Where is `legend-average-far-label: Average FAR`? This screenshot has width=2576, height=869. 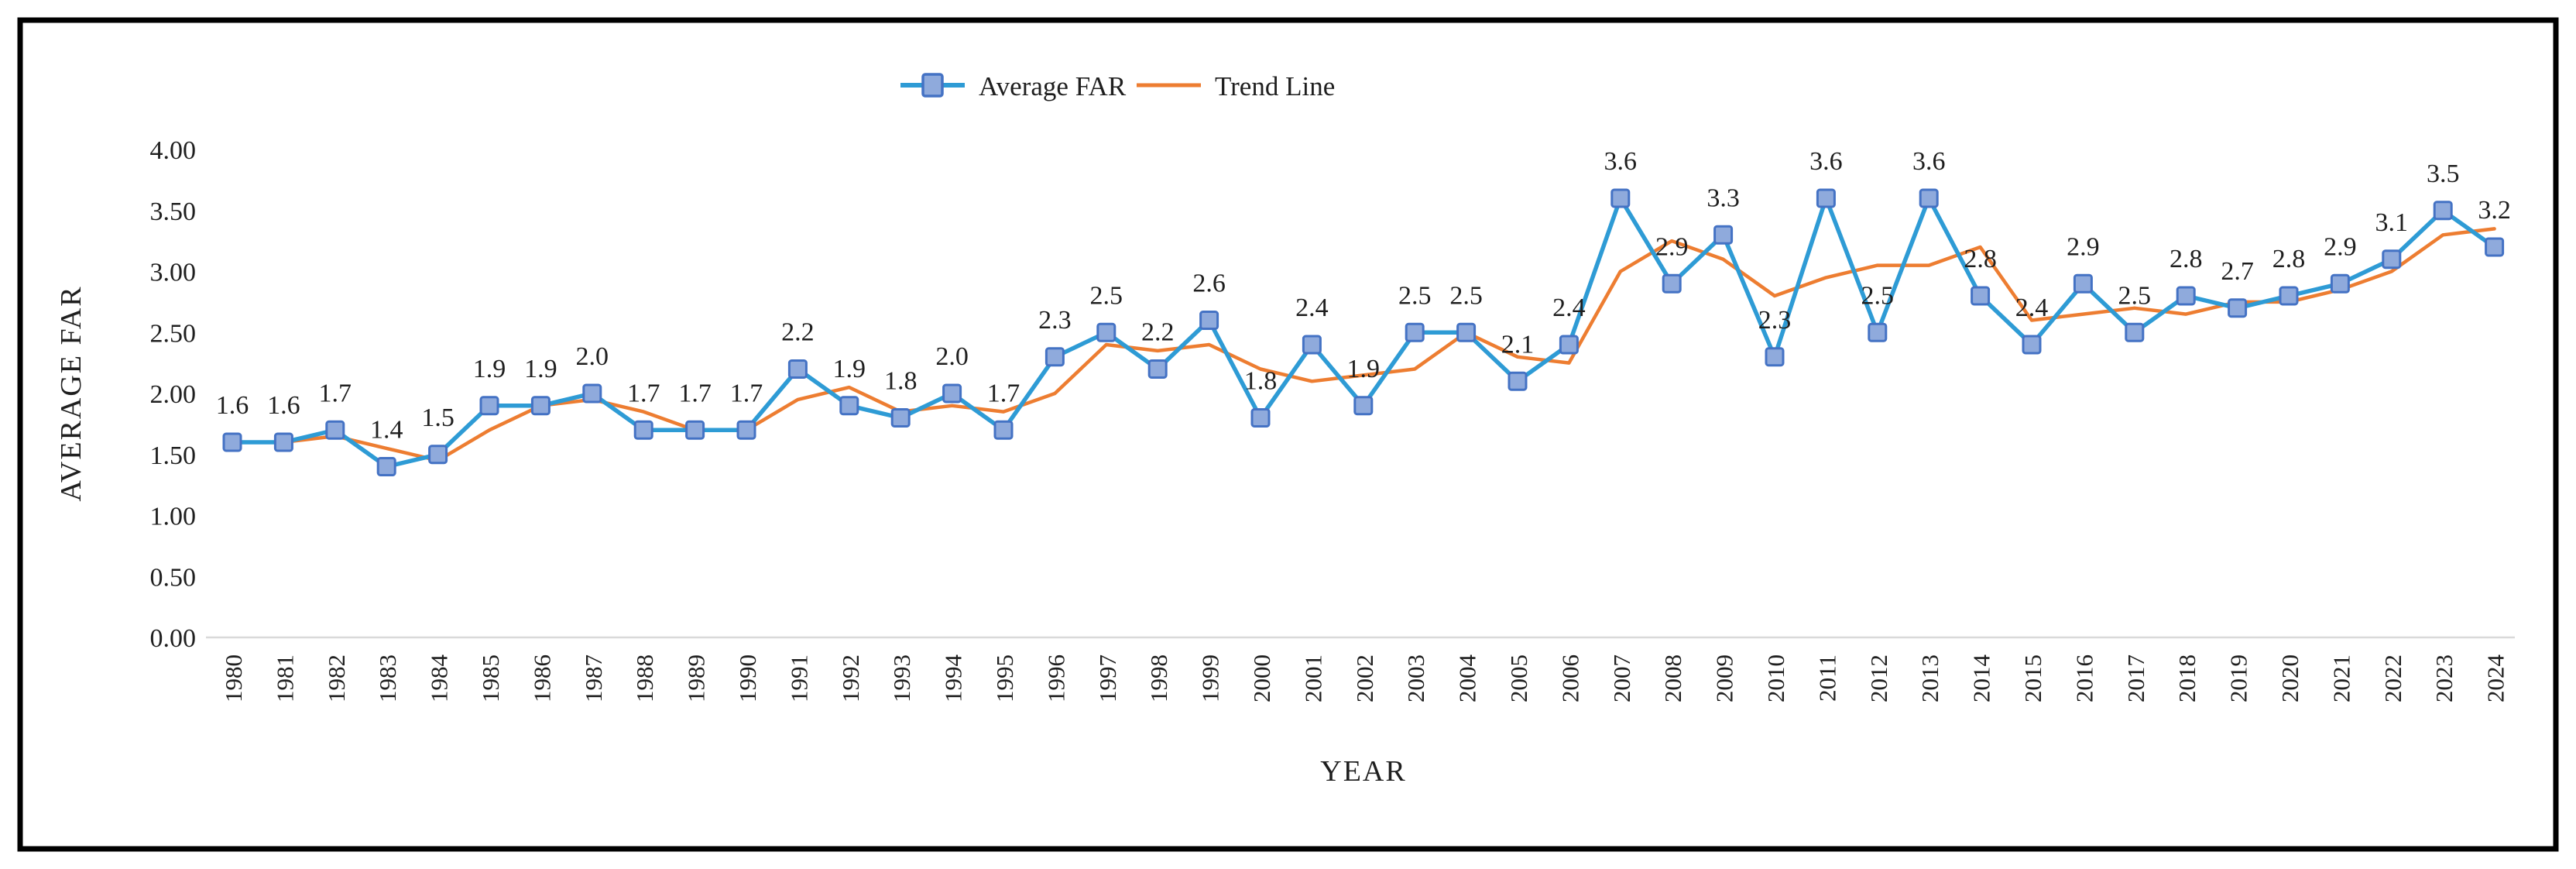
legend-average-far-label: Average FAR is located at coordinates (1053, 86).